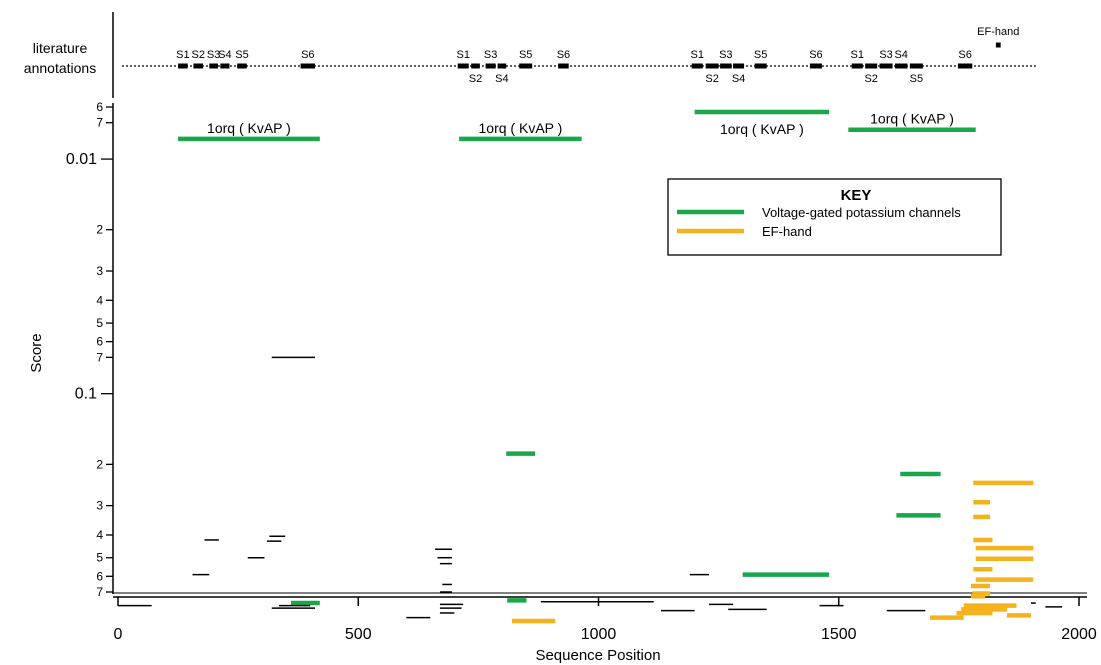 Image resolution: width=1101 pixels, height=665 pixels. What do you see at coordinates (711, 79) in the screenshot?
I see `annotation-label-13: S2` at bounding box center [711, 79].